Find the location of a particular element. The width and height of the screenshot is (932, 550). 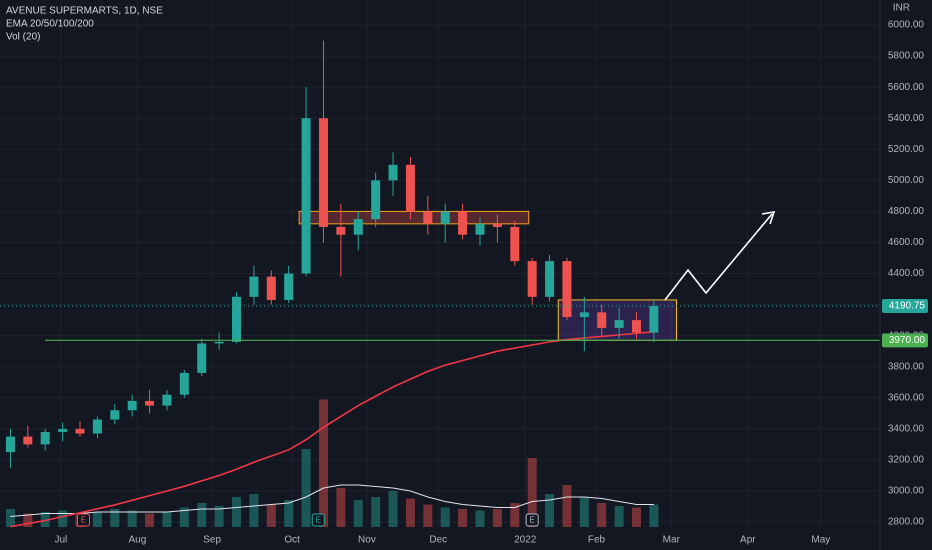

x-tick-label: Jul is located at coordinates (60, 540).